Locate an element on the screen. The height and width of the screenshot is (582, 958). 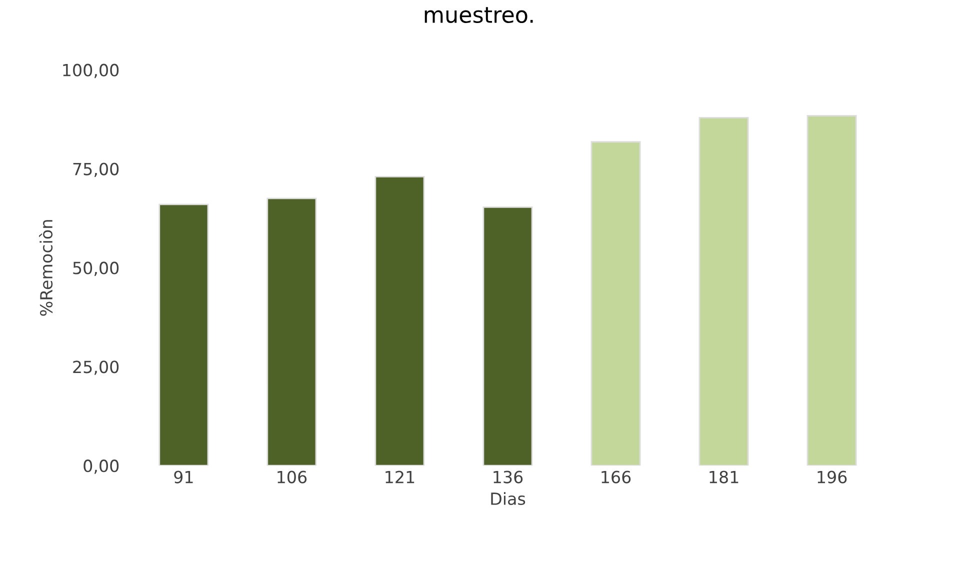
x-tick-label: 106 is located at coordinates (292, 477).